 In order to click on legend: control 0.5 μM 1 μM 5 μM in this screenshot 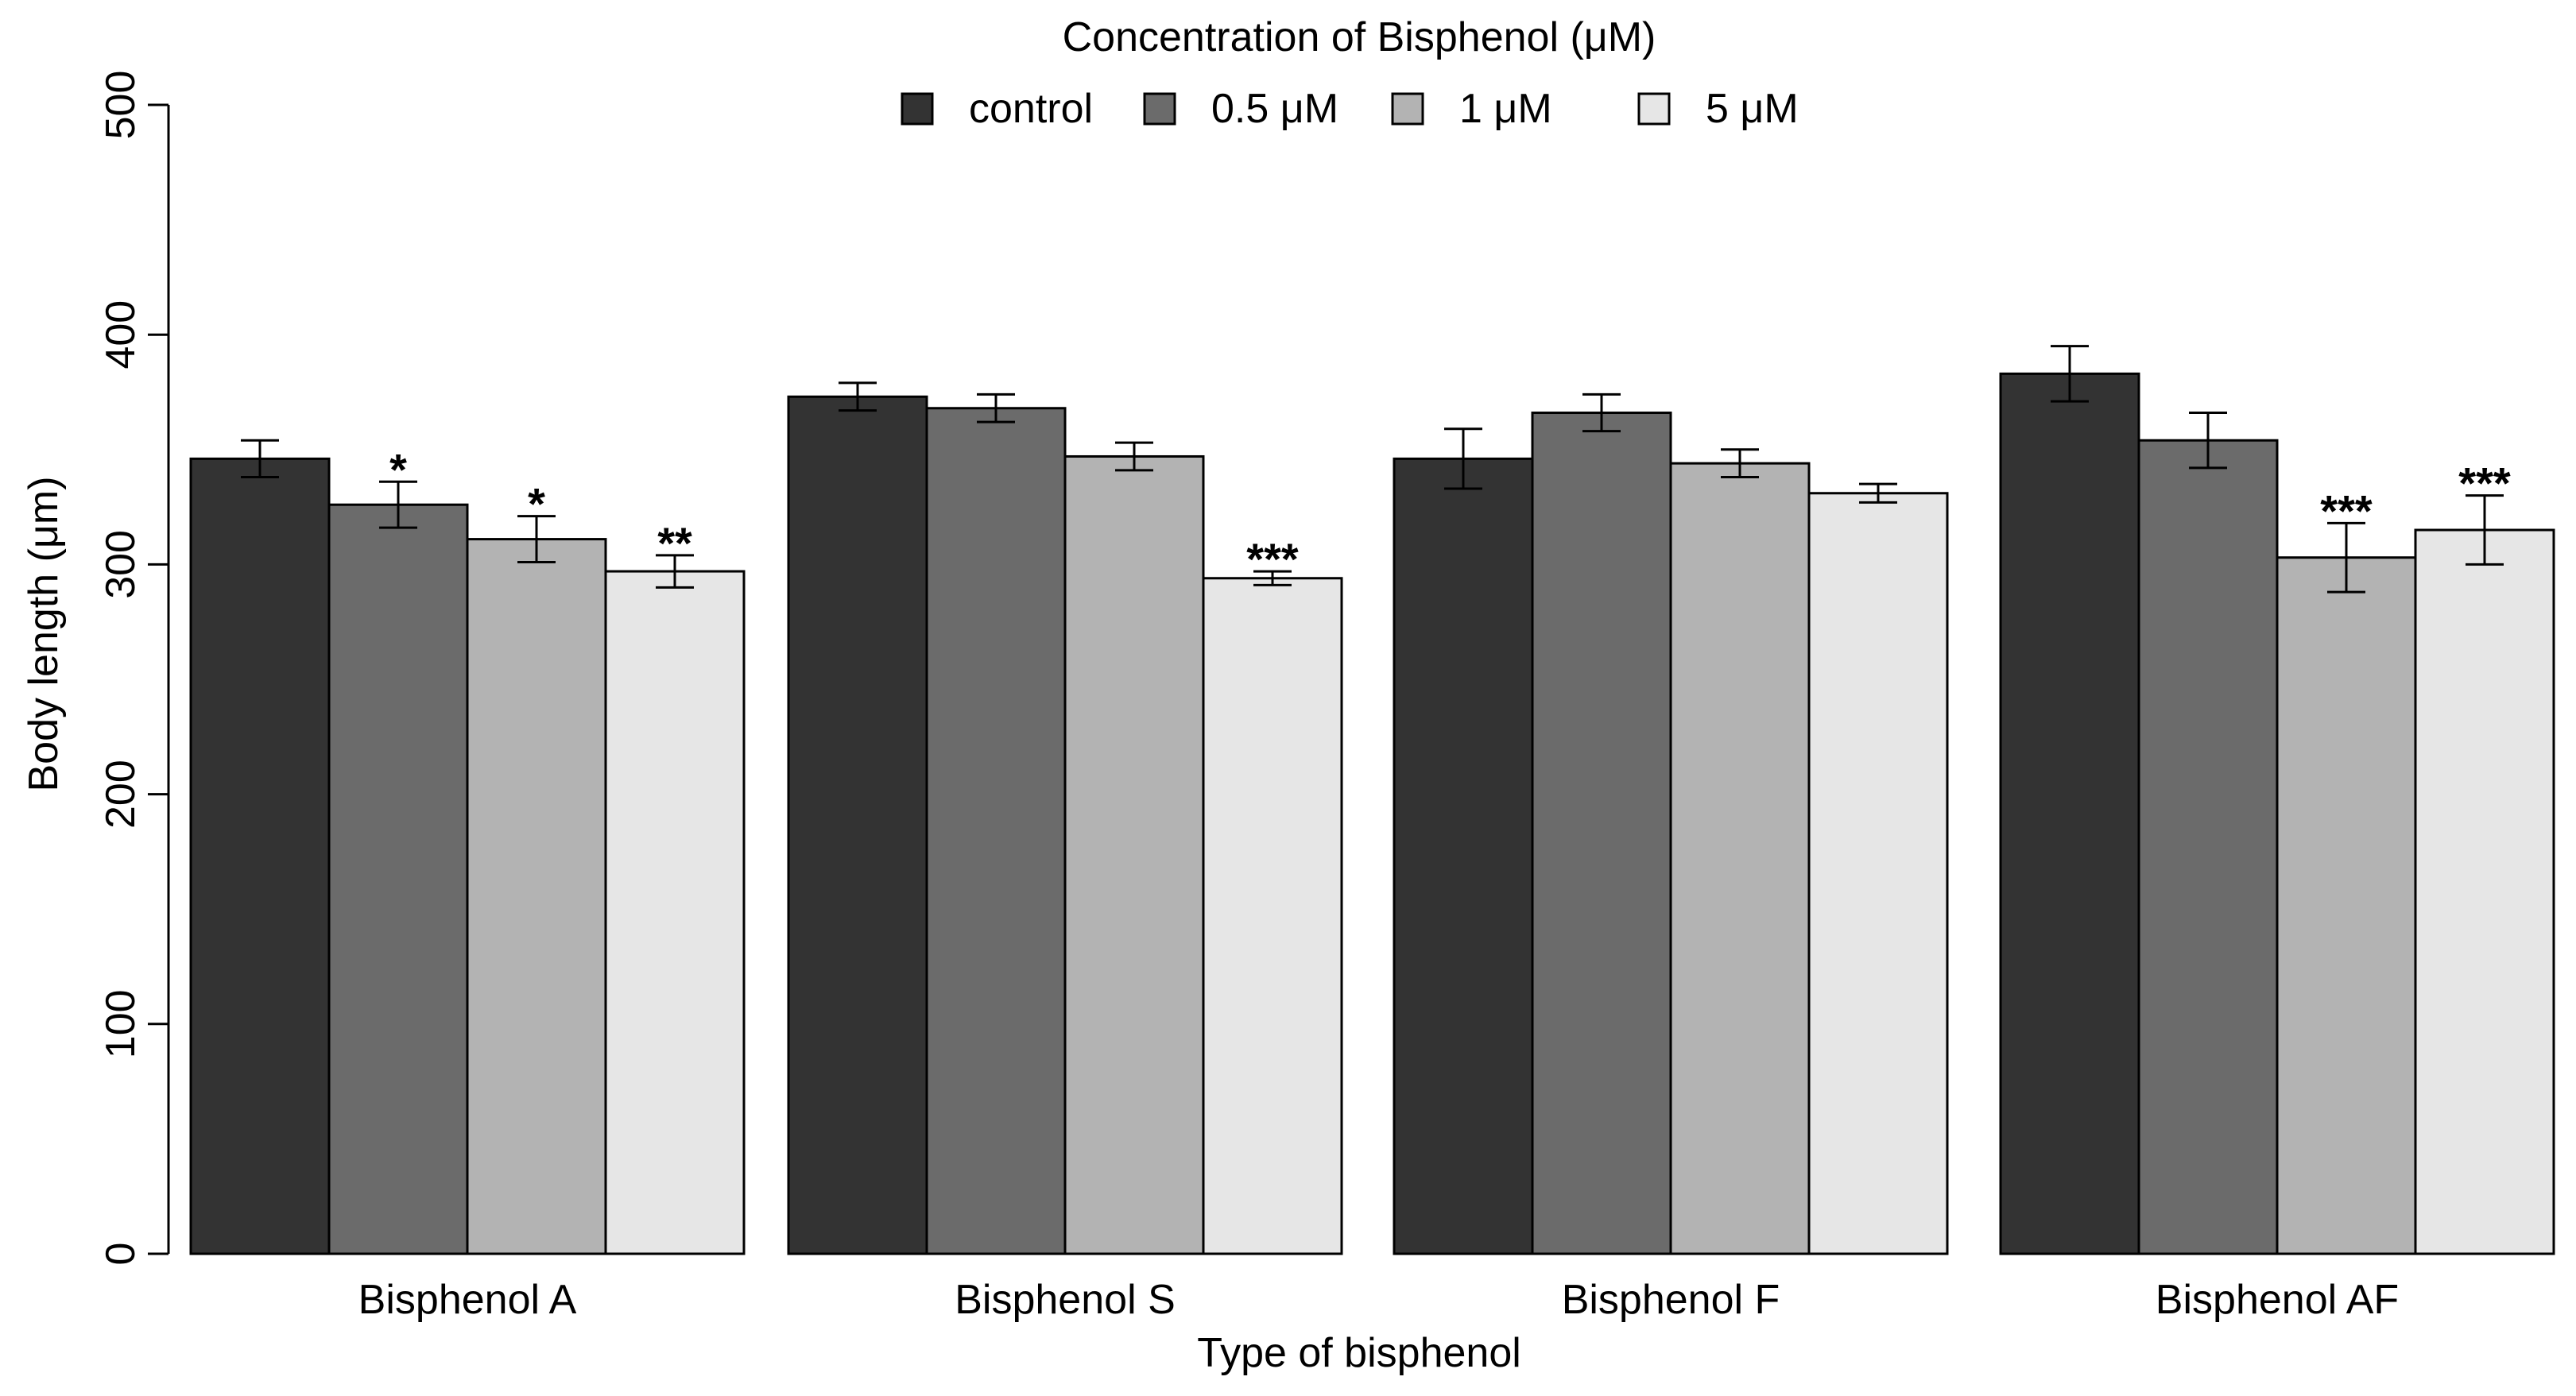, I will do `click(1350, 109)`.